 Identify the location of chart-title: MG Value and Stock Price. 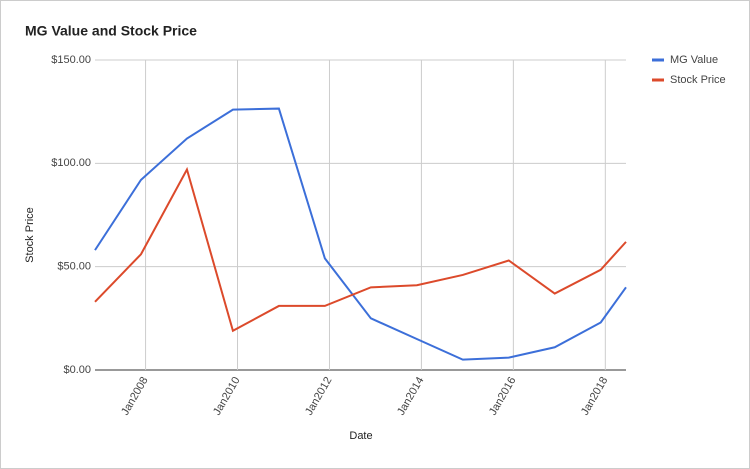
(111, 31).